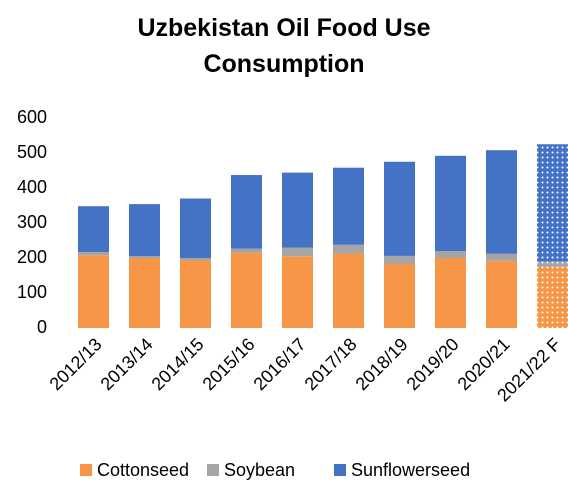  What do you see at coordinates (32, 257) in the screenshot?
I see `y-tick-label: 200` at bounding box center [32, 257].